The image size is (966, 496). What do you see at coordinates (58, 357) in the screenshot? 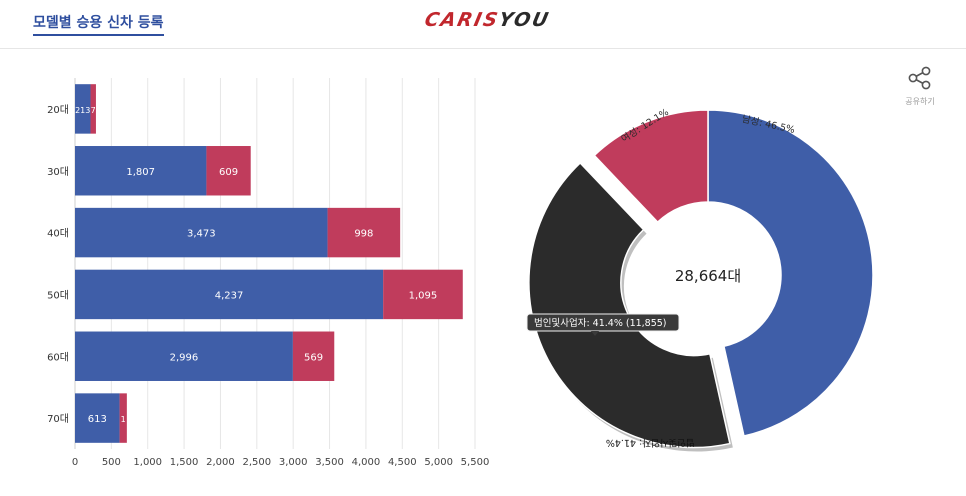
I see `y-tick-label: 60대` at bounding box center [58, 357].